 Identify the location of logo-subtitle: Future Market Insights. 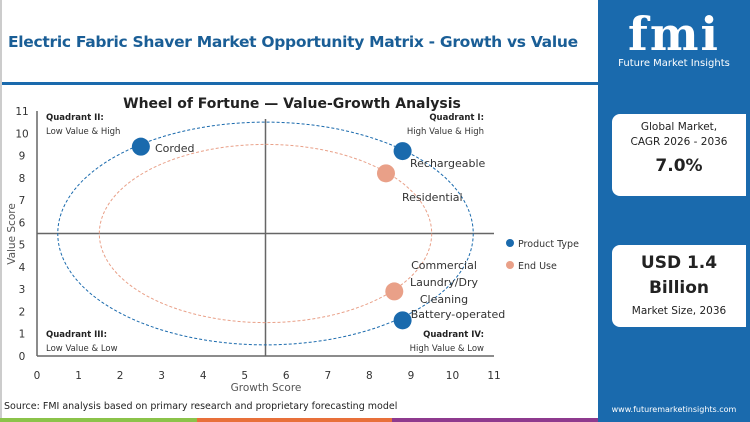
(674, 63).